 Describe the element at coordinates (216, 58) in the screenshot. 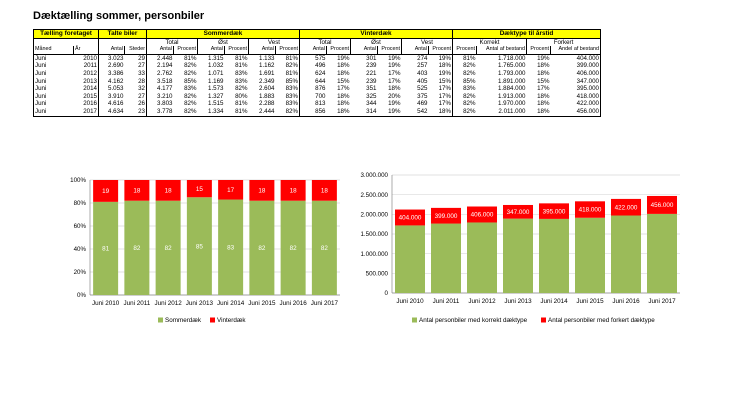

I see `table-cell: 1.315` at that location.